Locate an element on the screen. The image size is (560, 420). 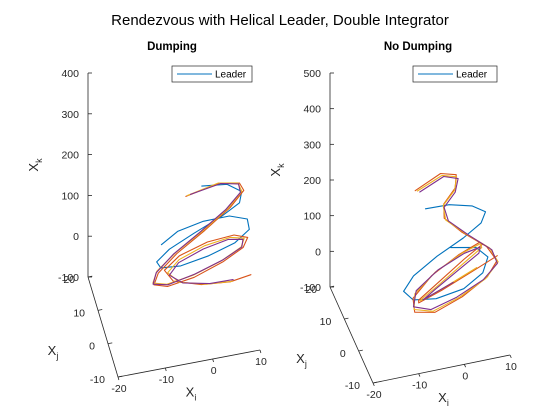
panel-title: Dumping is located at coordinates (172, 47).